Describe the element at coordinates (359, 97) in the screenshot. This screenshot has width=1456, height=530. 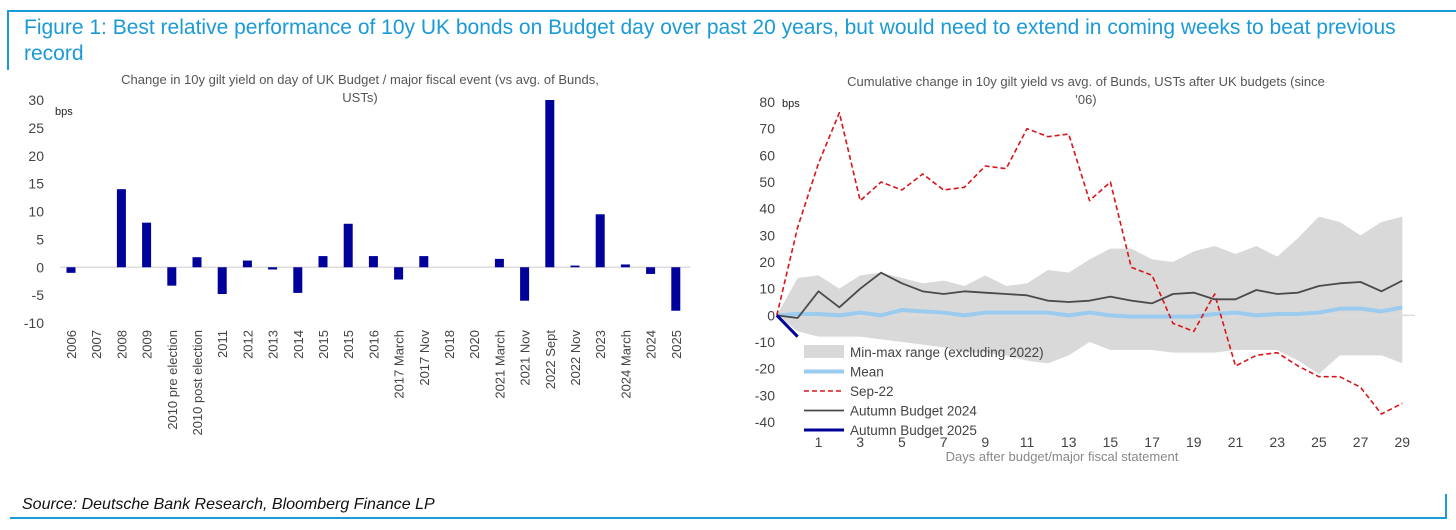
I see `bar-chart-title-2: USTs)` at that location.